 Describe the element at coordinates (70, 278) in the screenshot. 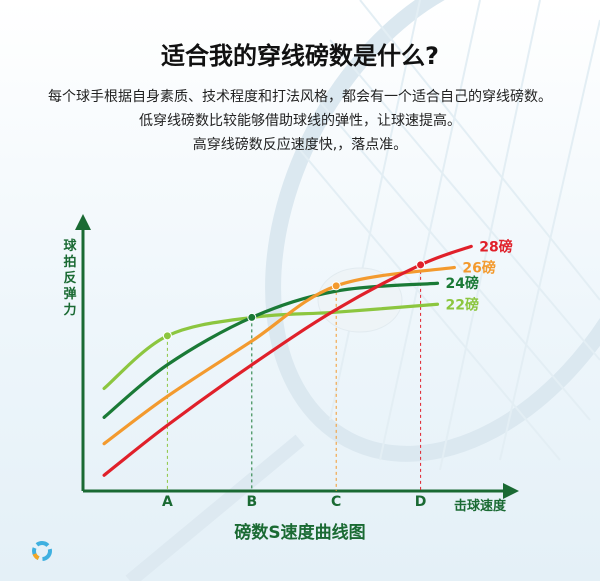

I see `y-axis-label: 球拍反弹力` at that location.